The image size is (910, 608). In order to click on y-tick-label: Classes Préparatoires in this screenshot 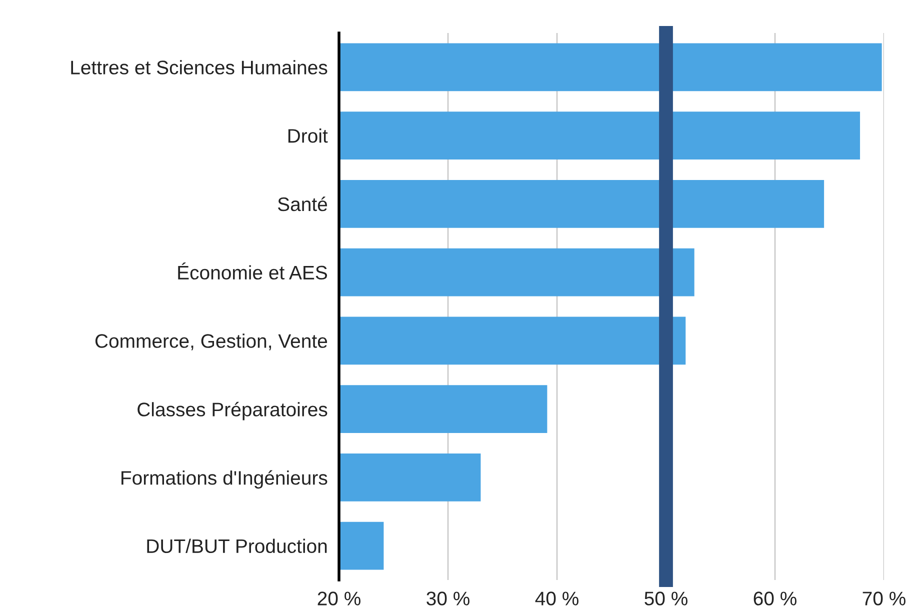, I will do `click(233, 411)`.